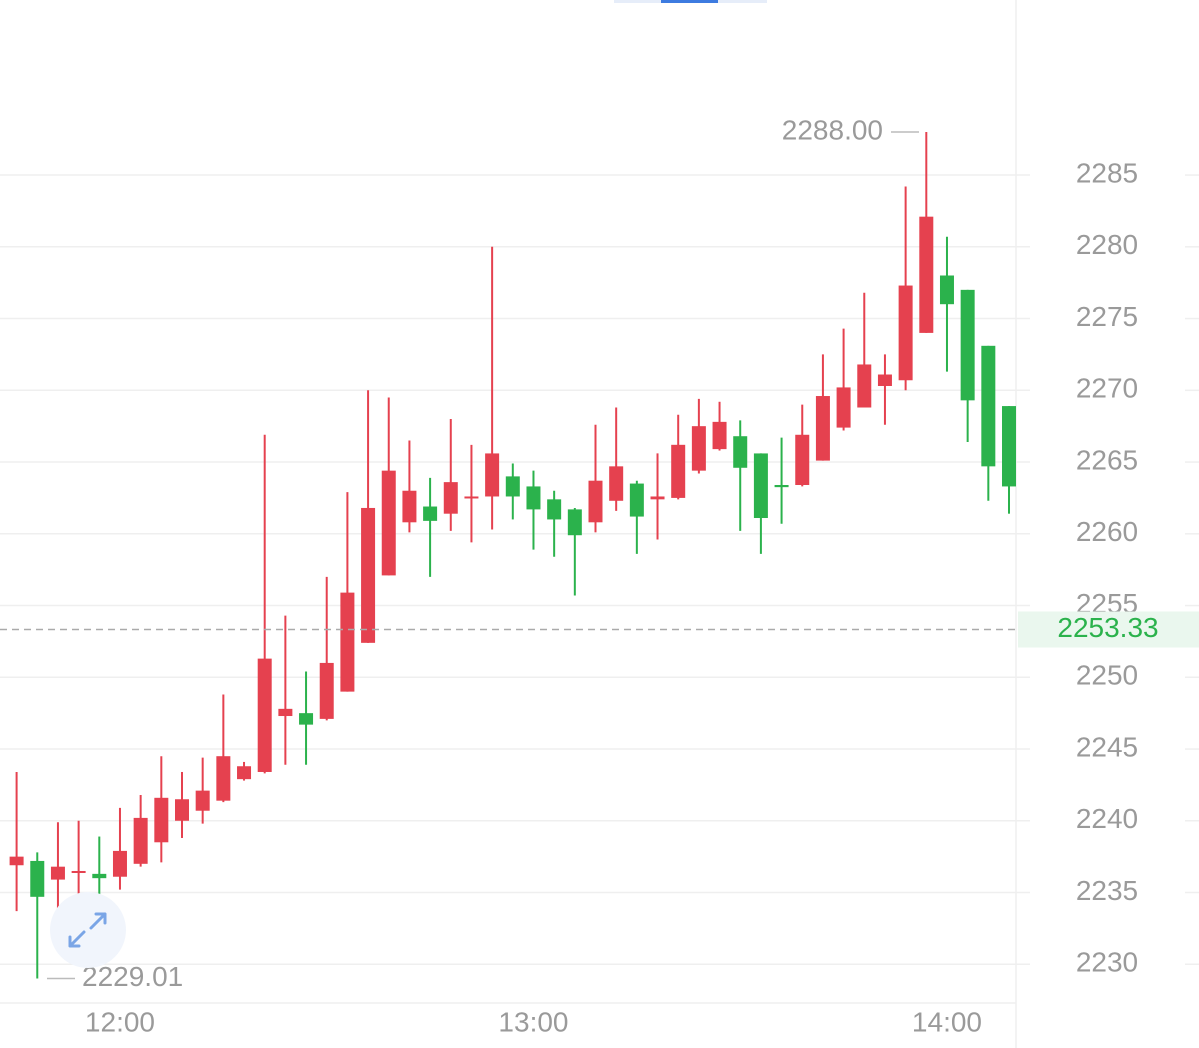 The height and width of the screenshot is (1048, 1199). Describe the element at coordinates (1107, 172) in the screenshot. I see `y-tick-label: 2285` at that location.